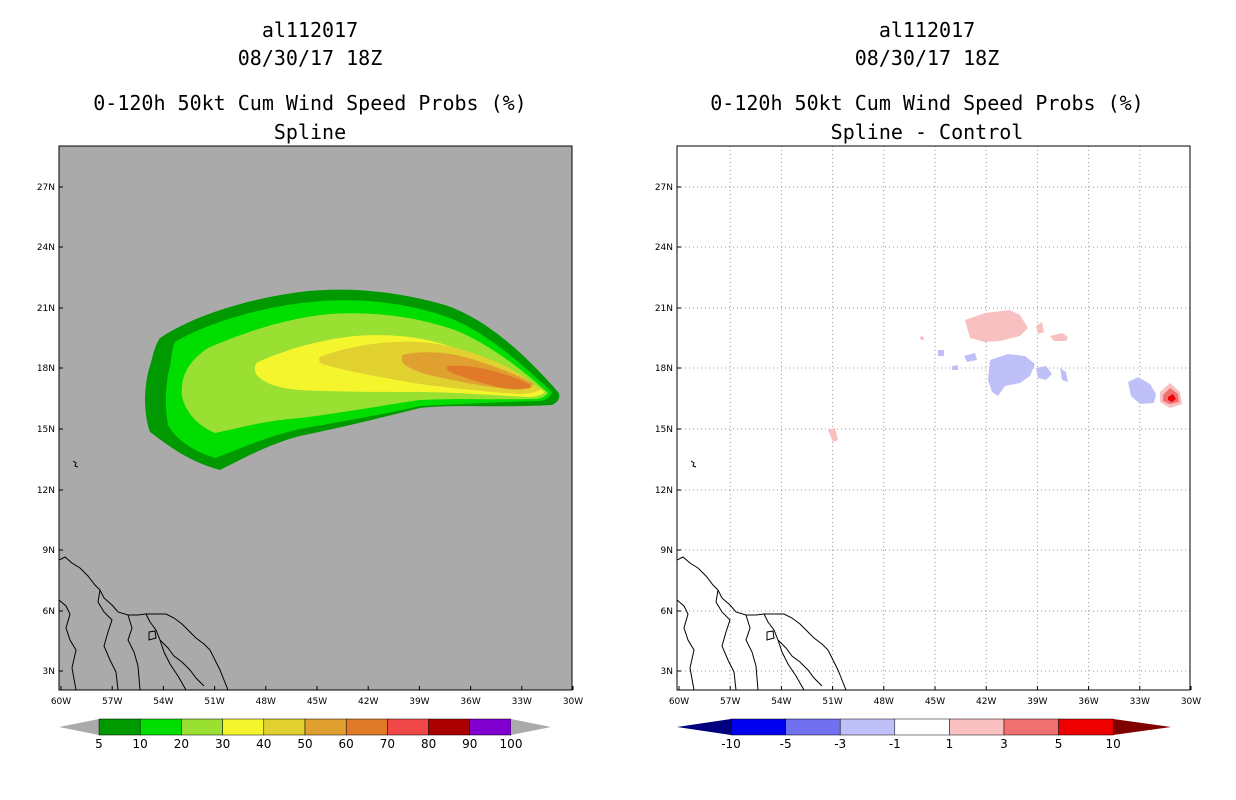 The height and width of the screenshot is (800, 1236). What do you see at coordinates (922, 338) in the screenshot?
I see `diff-positive-blob-d` at bounding box center [922, 338].